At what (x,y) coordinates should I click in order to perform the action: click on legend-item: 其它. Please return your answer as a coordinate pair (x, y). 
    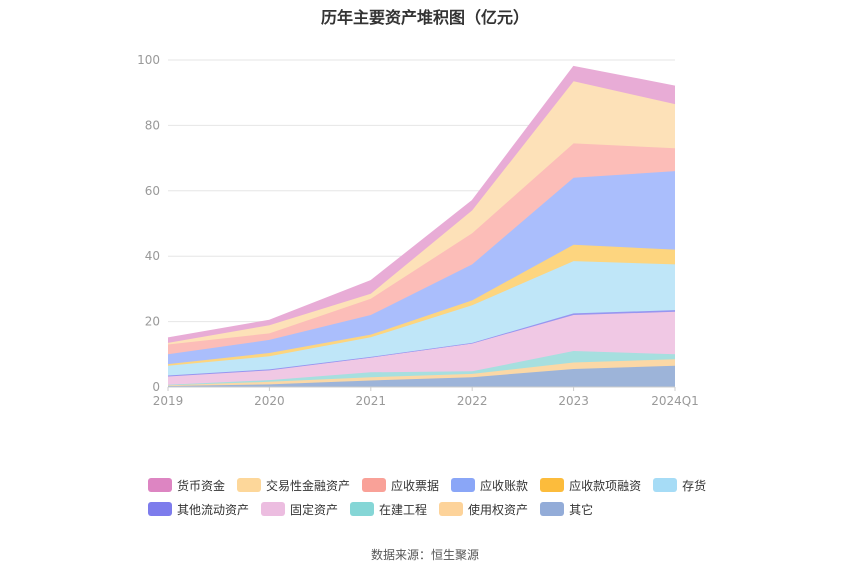
    Looking at the image, I should click on (566, 509).